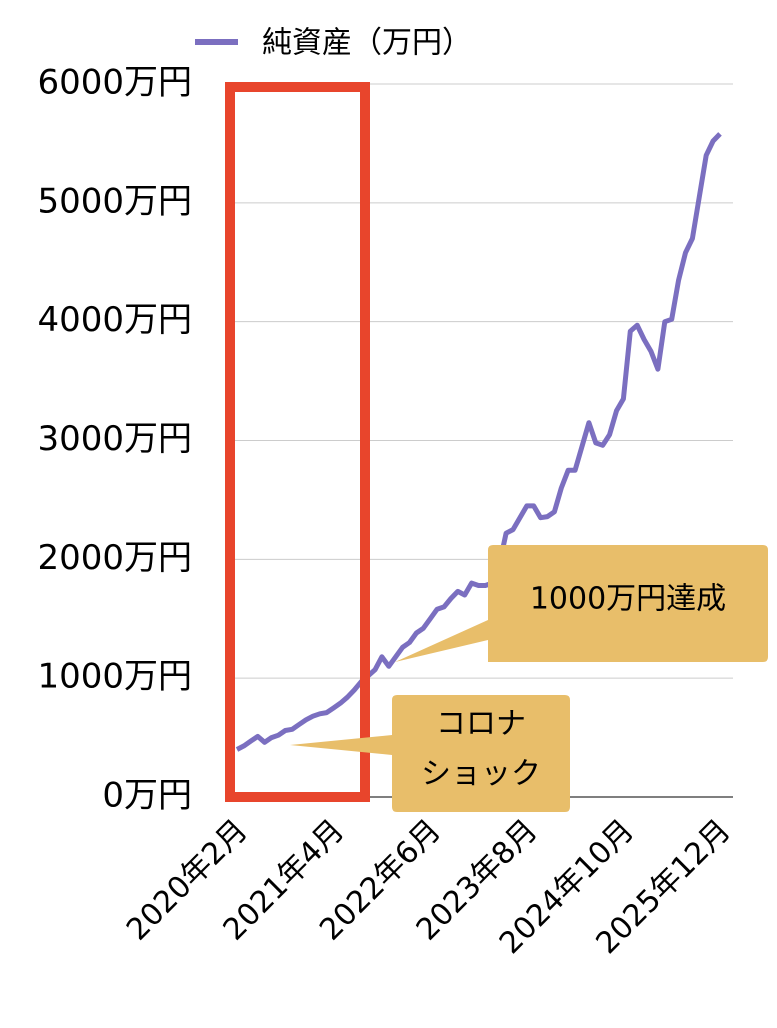  I want to click on y-tick-label: 0万円, so click(147, 796).